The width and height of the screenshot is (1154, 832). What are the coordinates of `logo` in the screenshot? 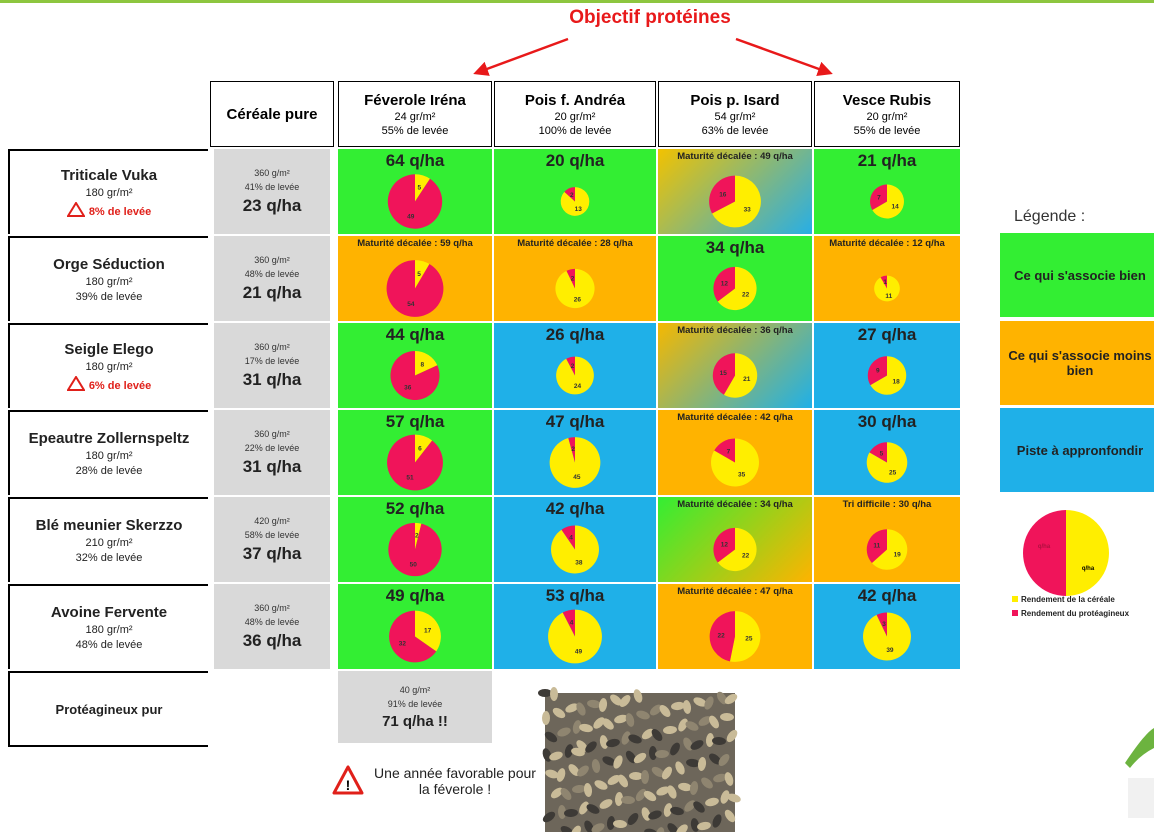 It's located at (1139, 773).